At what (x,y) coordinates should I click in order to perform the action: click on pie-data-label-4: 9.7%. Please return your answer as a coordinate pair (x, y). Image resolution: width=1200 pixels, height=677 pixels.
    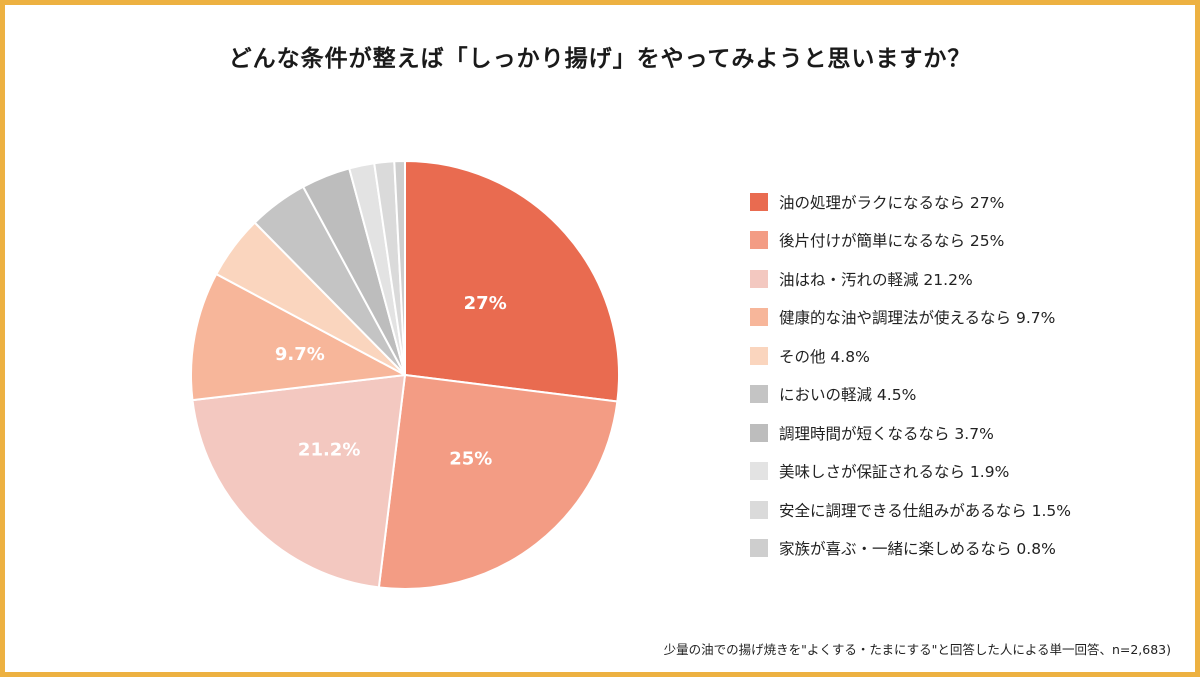
    Looking at the image, I should click on (300, 354).